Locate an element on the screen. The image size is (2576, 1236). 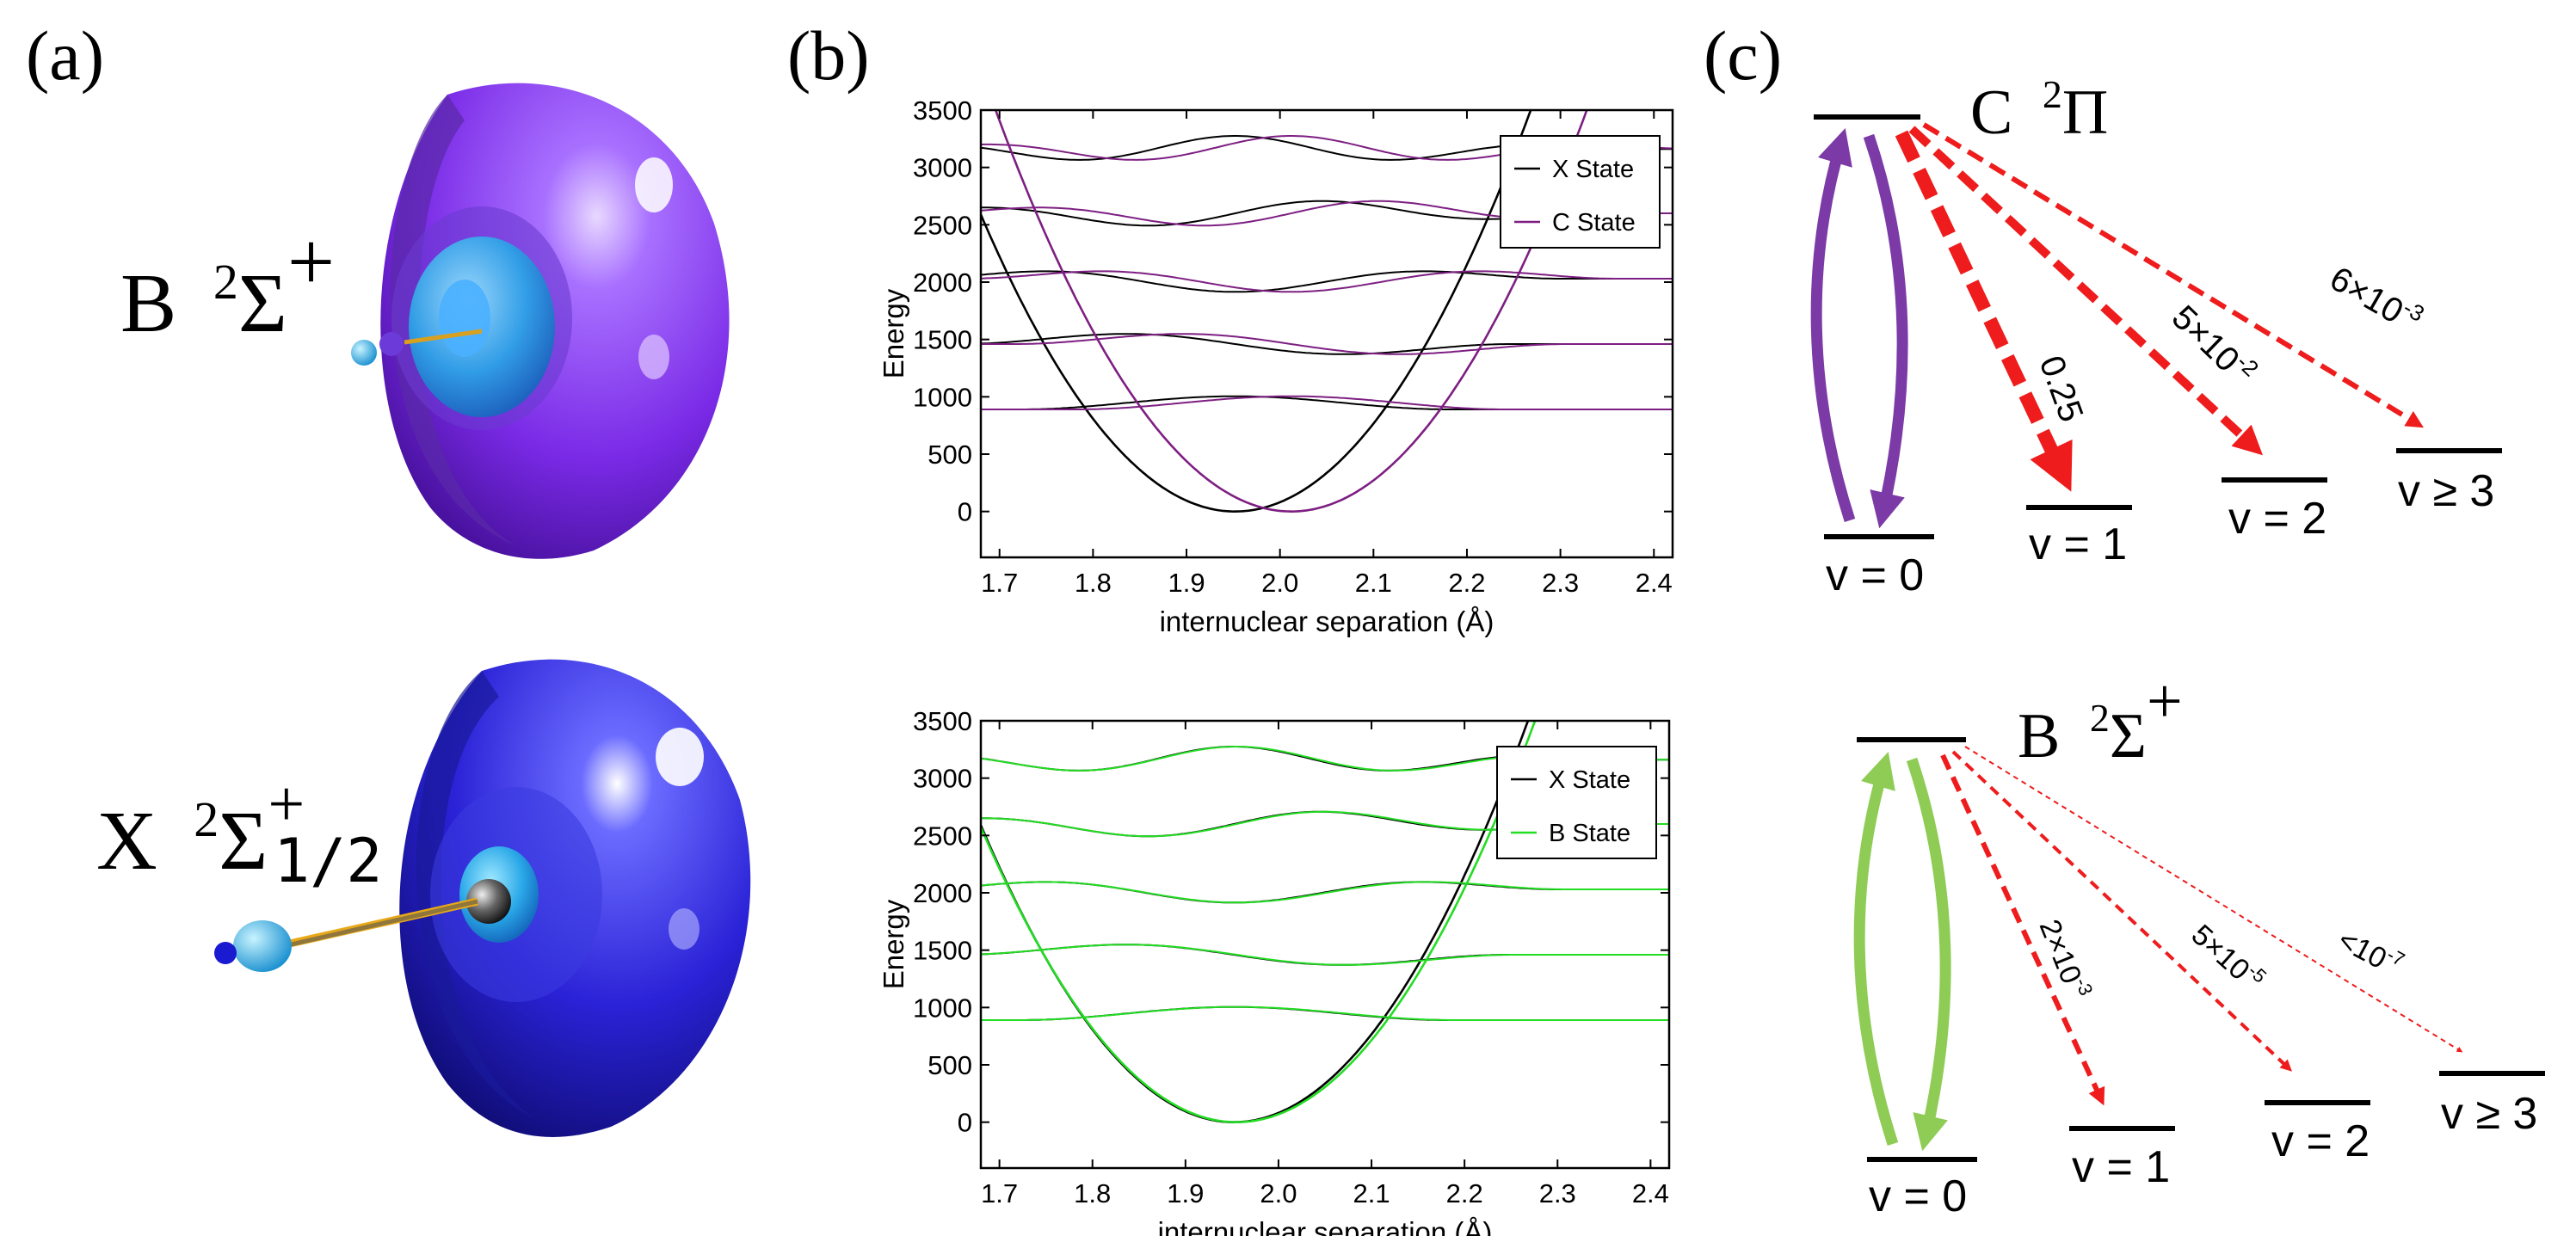
branching-b-v3: <10-7 is located at coordinates (2371, 951).